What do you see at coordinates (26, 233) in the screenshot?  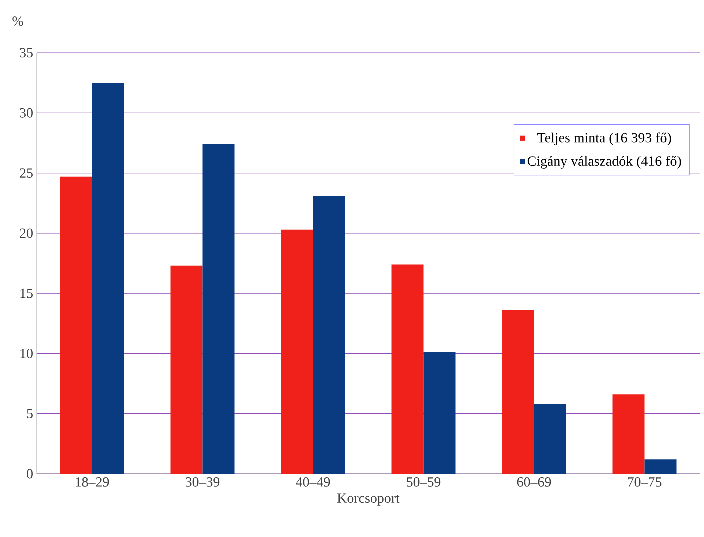 I see `y-tick-label: 20` at bounding box center [26, 233].